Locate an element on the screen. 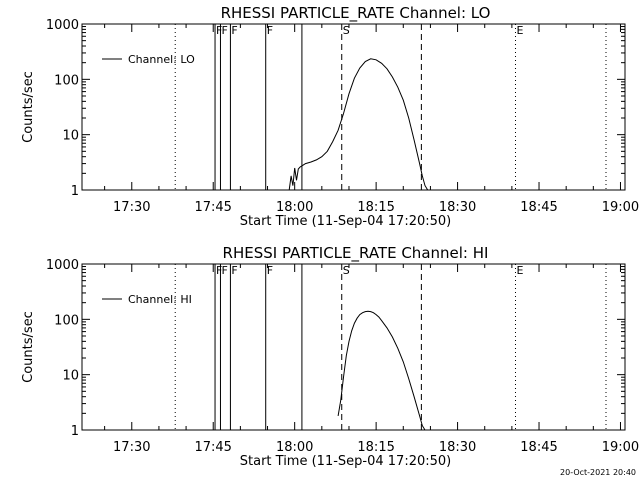  legend-label: Channel: LO is located at coordinates (161, 59).